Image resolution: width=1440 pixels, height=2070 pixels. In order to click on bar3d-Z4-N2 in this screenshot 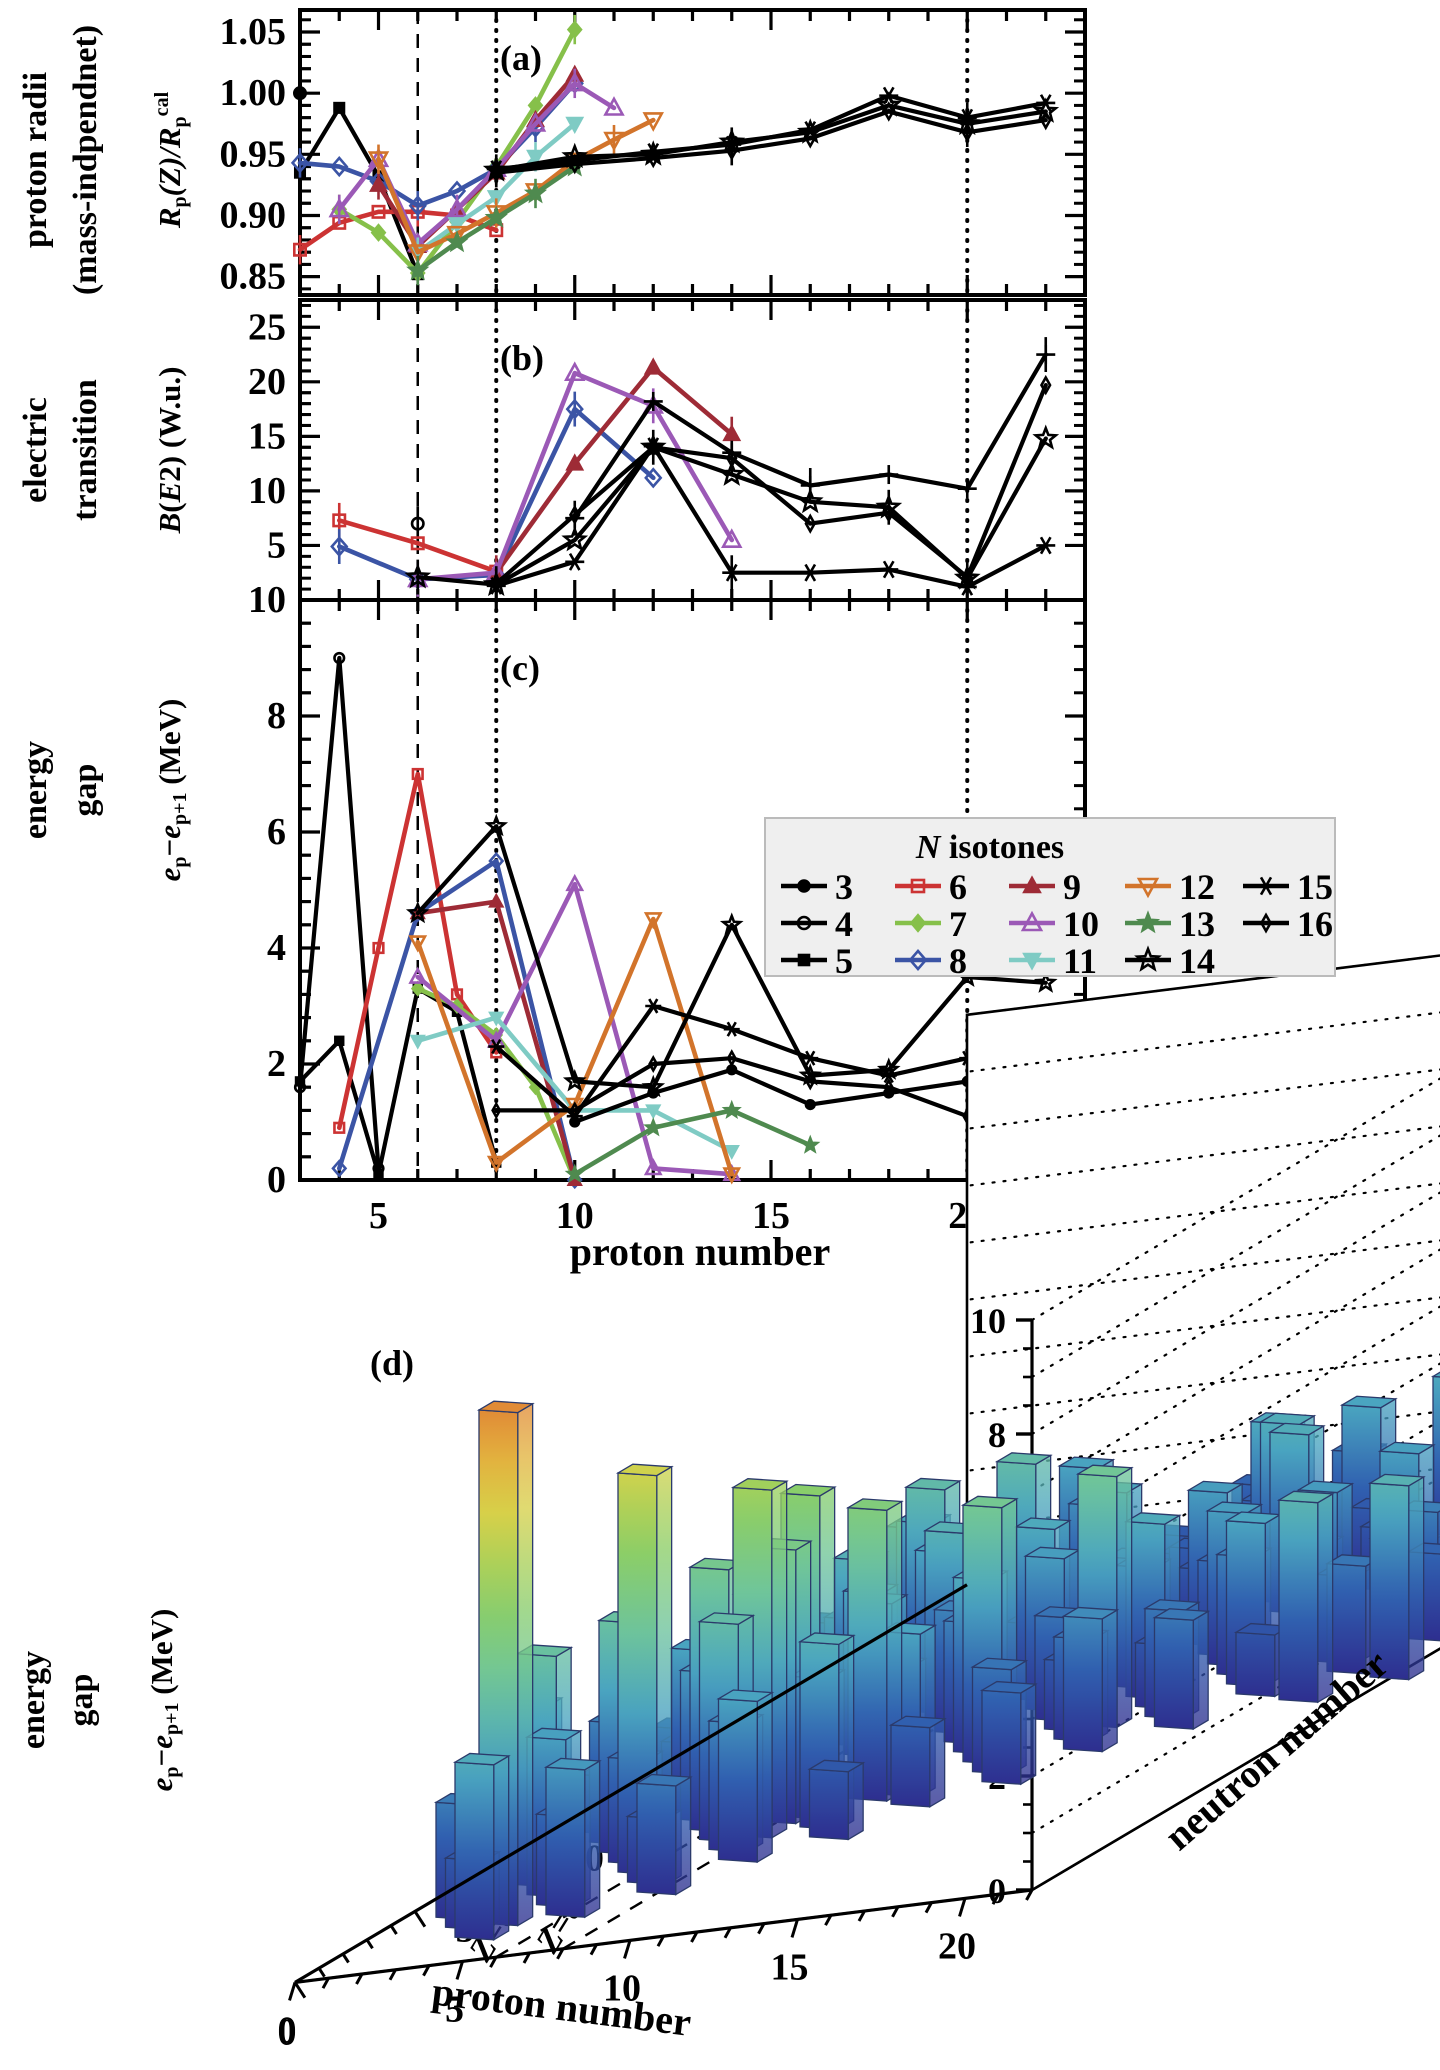, I will do `click(481, 1846)`.